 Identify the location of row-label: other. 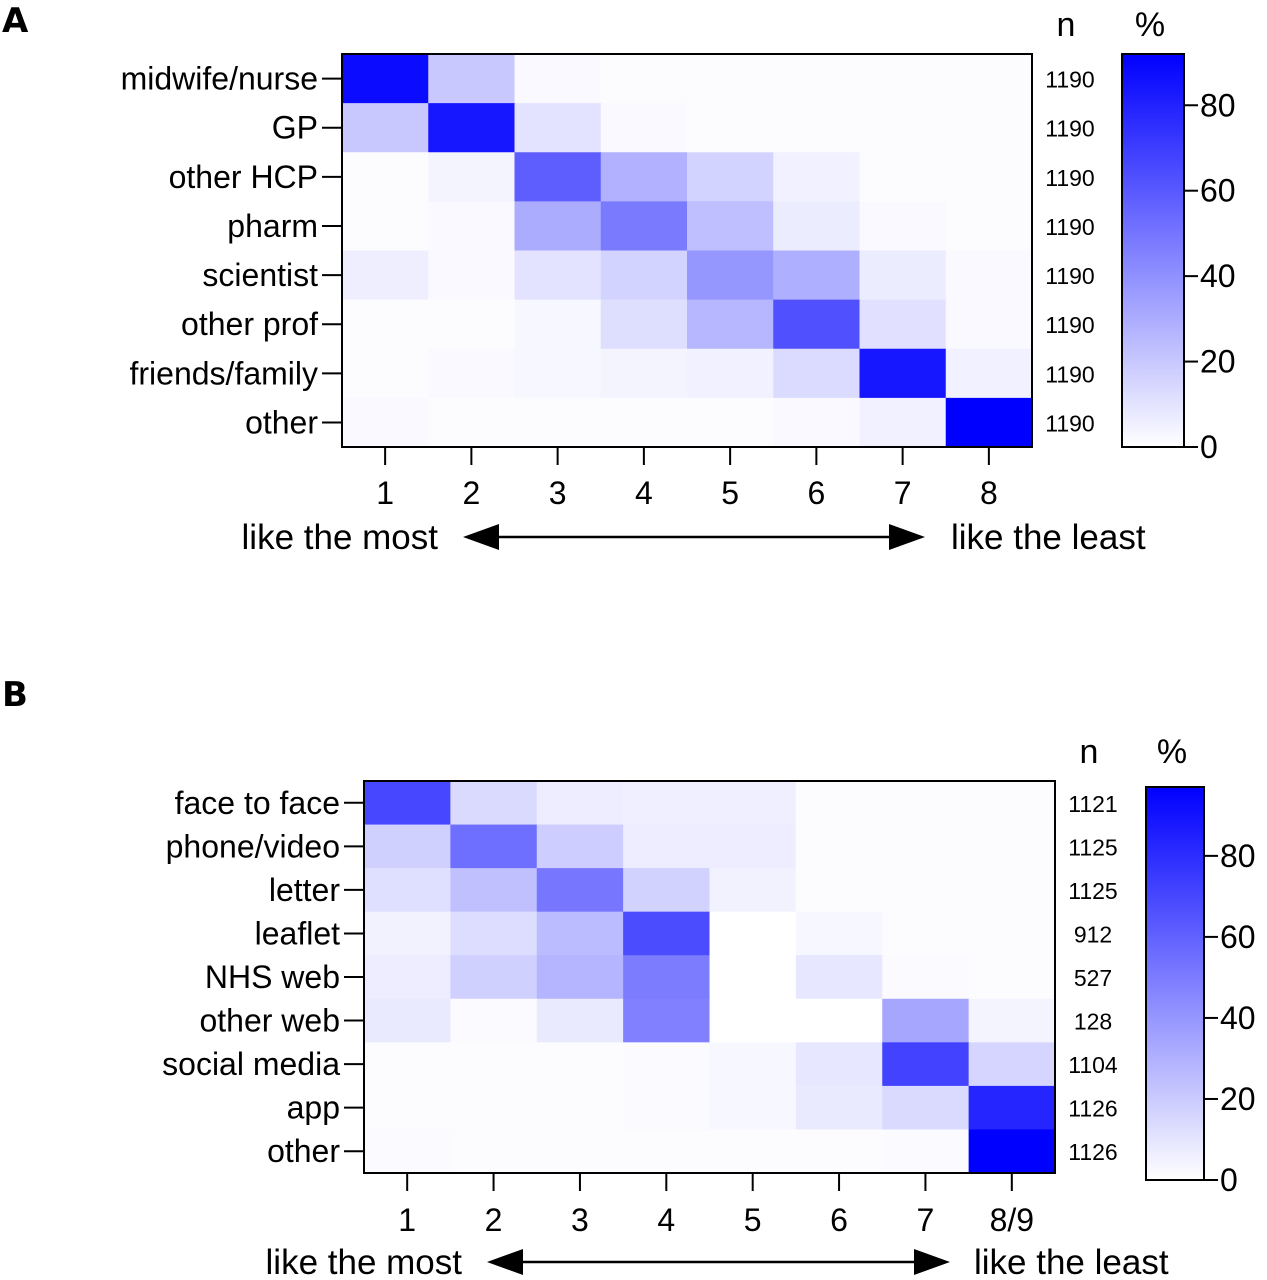
(281, 422).